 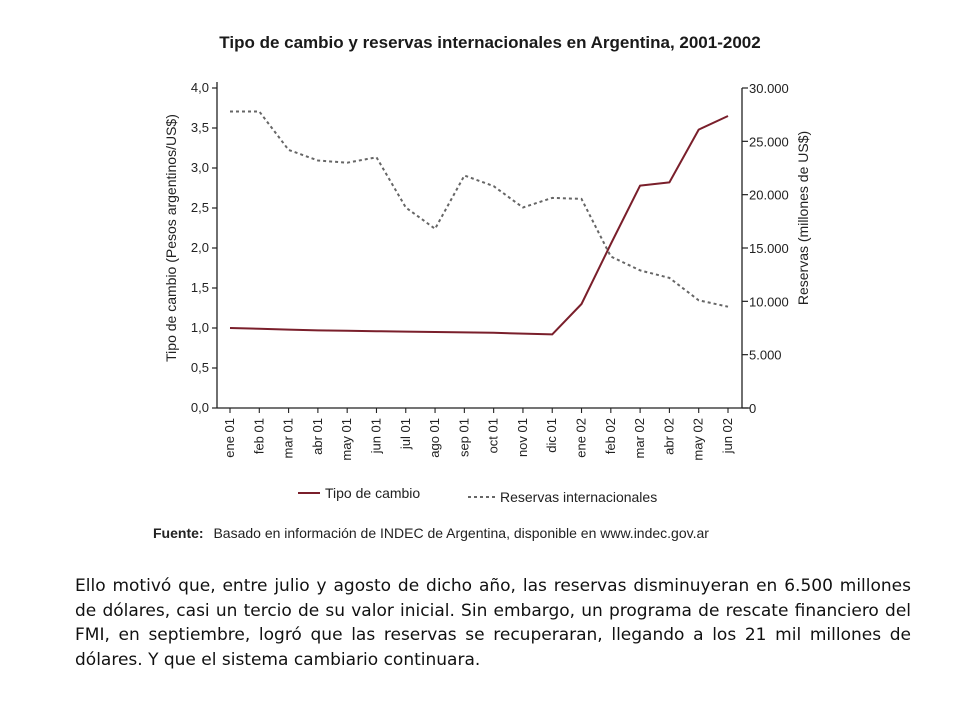 I want to click on x-tick-label: nov 01, so click(x=522, y=437).